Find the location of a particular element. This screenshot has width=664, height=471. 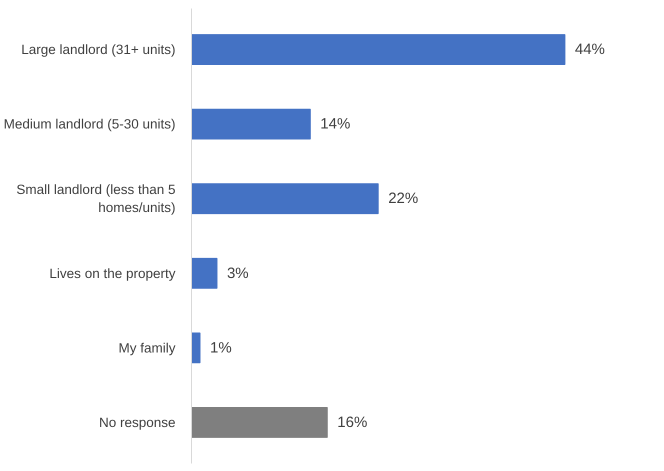

data-label: 22% is located at coordinates (403, 199).